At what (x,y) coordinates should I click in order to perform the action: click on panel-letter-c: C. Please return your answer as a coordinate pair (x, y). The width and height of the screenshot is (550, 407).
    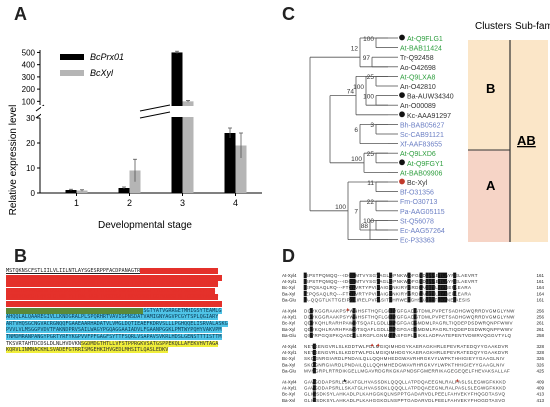
    Looking at the image, I should click on (288, 14).